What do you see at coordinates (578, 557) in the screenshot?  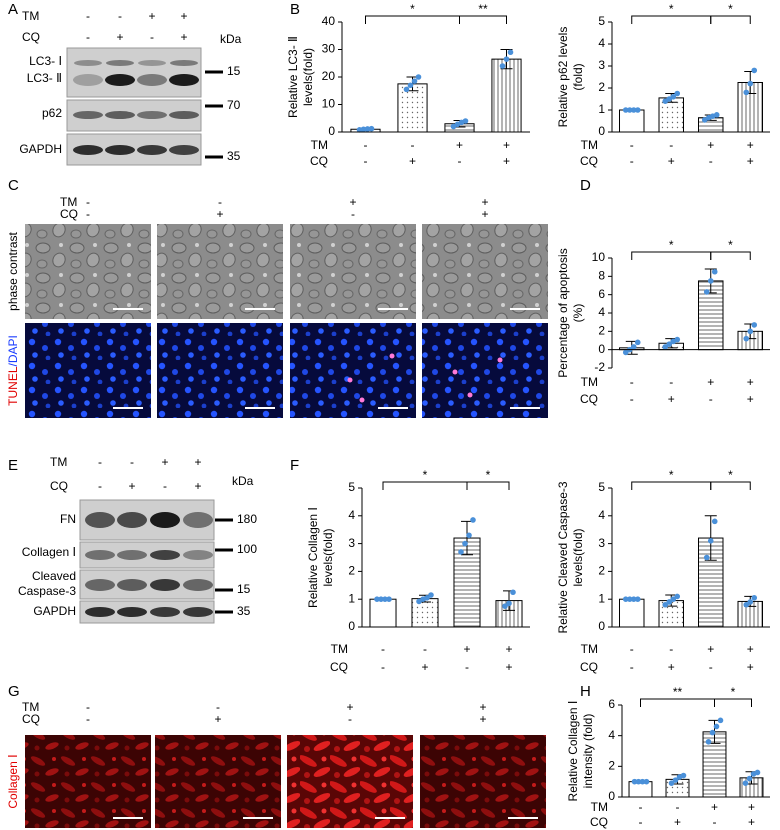 I see `y-axis-label: levels(fold)` at bounding box center [578, 557].